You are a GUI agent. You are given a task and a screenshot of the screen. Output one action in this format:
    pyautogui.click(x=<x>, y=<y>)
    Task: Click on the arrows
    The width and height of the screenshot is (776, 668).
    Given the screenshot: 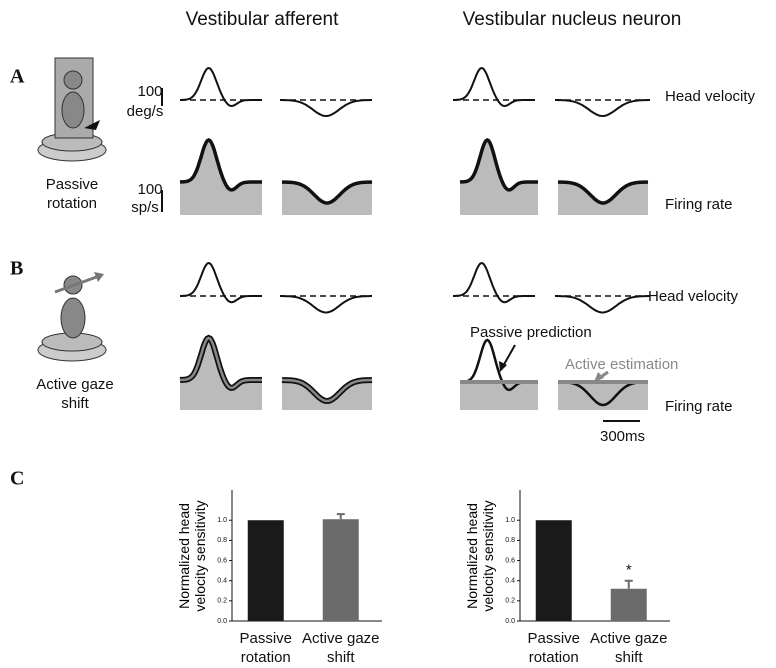 What is the action you would take?
    pyautogui.click(x=554, y=363)
    